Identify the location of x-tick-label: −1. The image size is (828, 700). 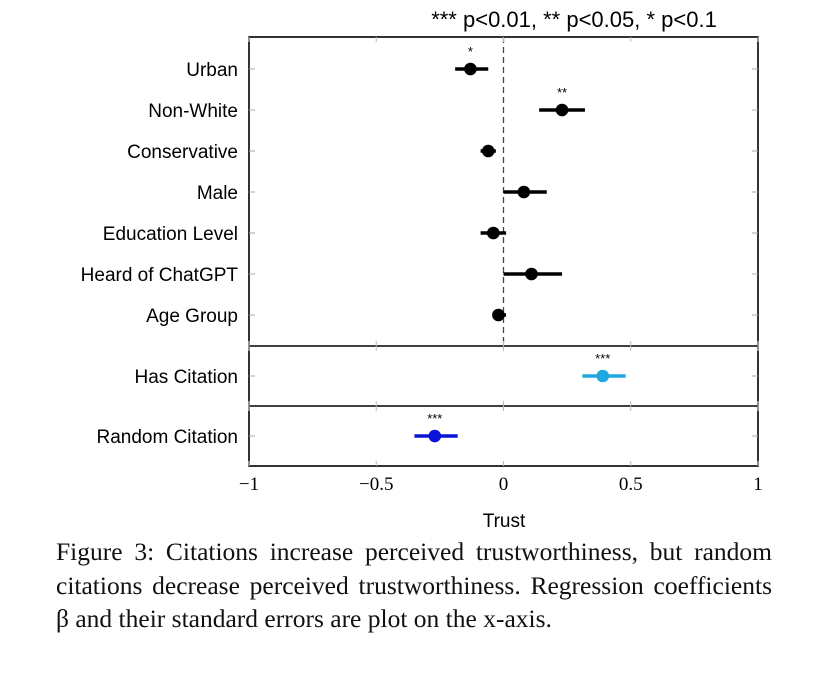
(249, 484).